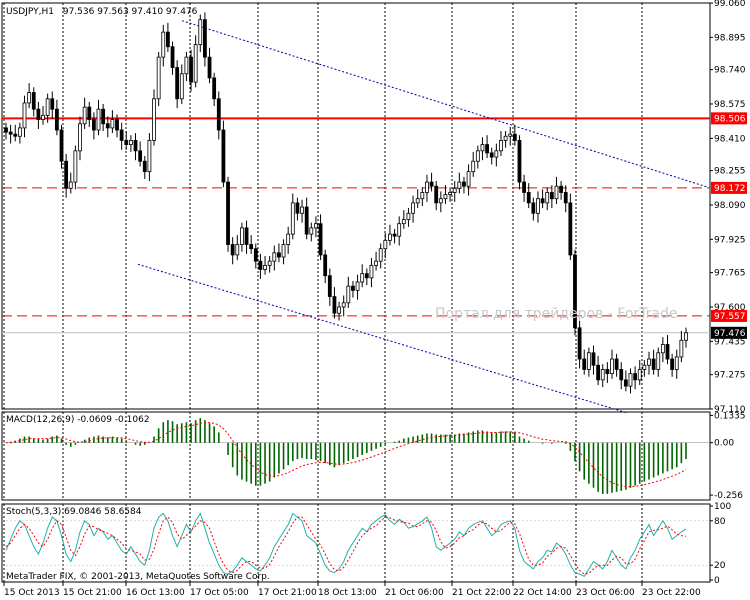  What do you see at coordinates (219, 593) in the screenshot?
I see `x-tick-label: 17 Oct 05:00` at bounding box center [219, 593].